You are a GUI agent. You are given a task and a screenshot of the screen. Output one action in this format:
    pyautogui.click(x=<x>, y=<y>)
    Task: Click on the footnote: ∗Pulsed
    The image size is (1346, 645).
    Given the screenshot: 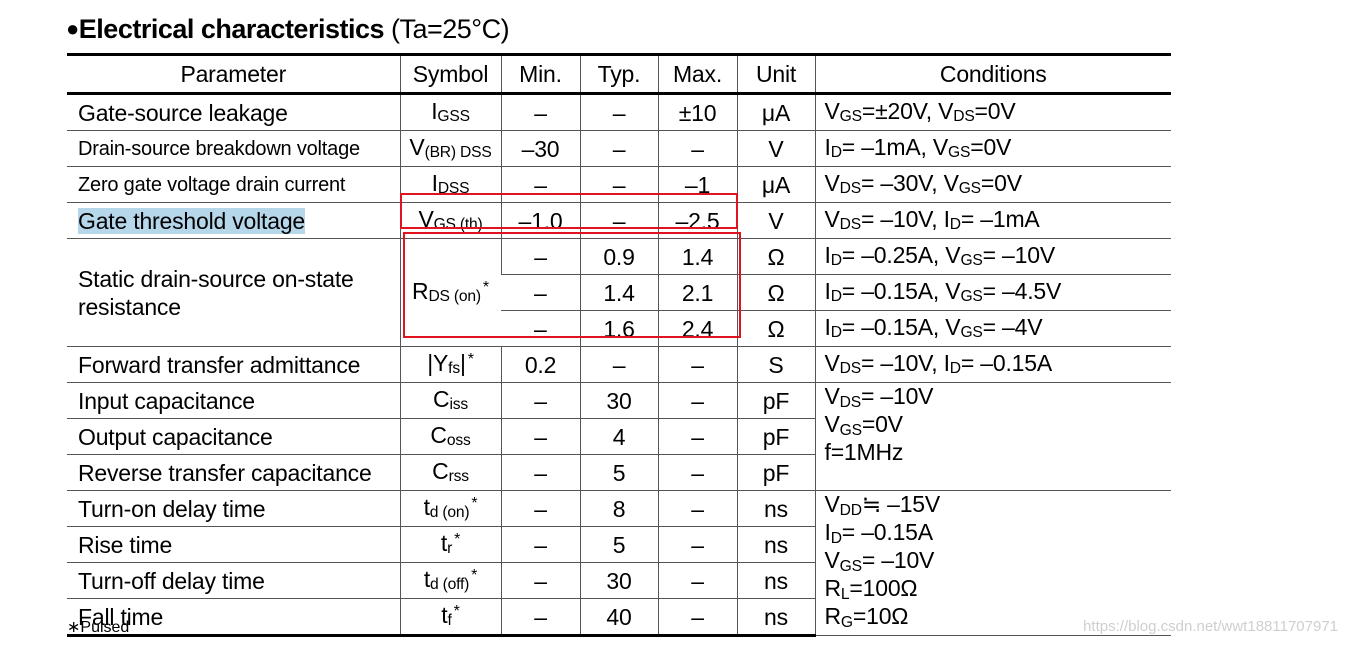 What is the action you would take?
    pyautogui.click(x=98, y=627)
    